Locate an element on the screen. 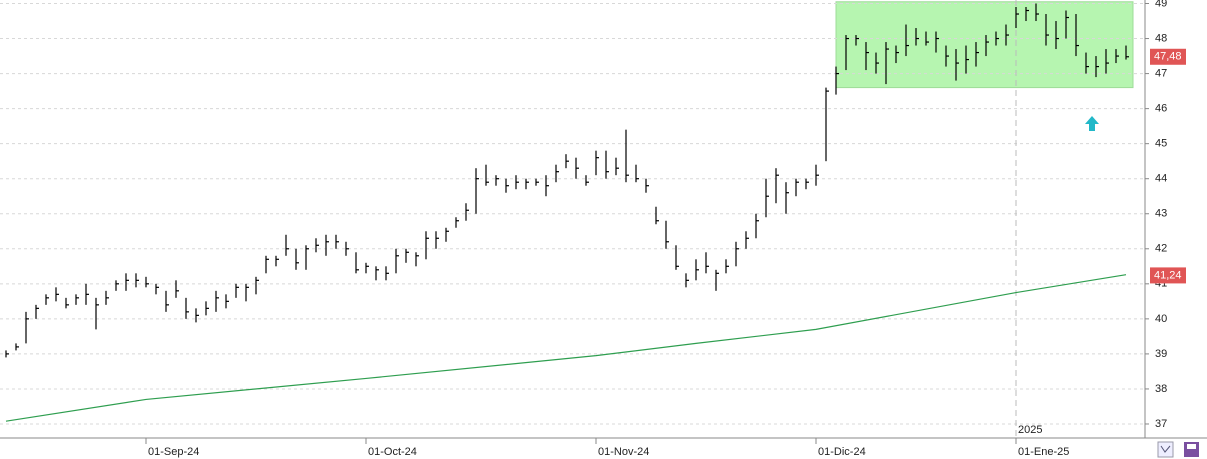 The height and width of the screenshot is (459, 1207). zoom-icon is located at coordinates (1165, 449).